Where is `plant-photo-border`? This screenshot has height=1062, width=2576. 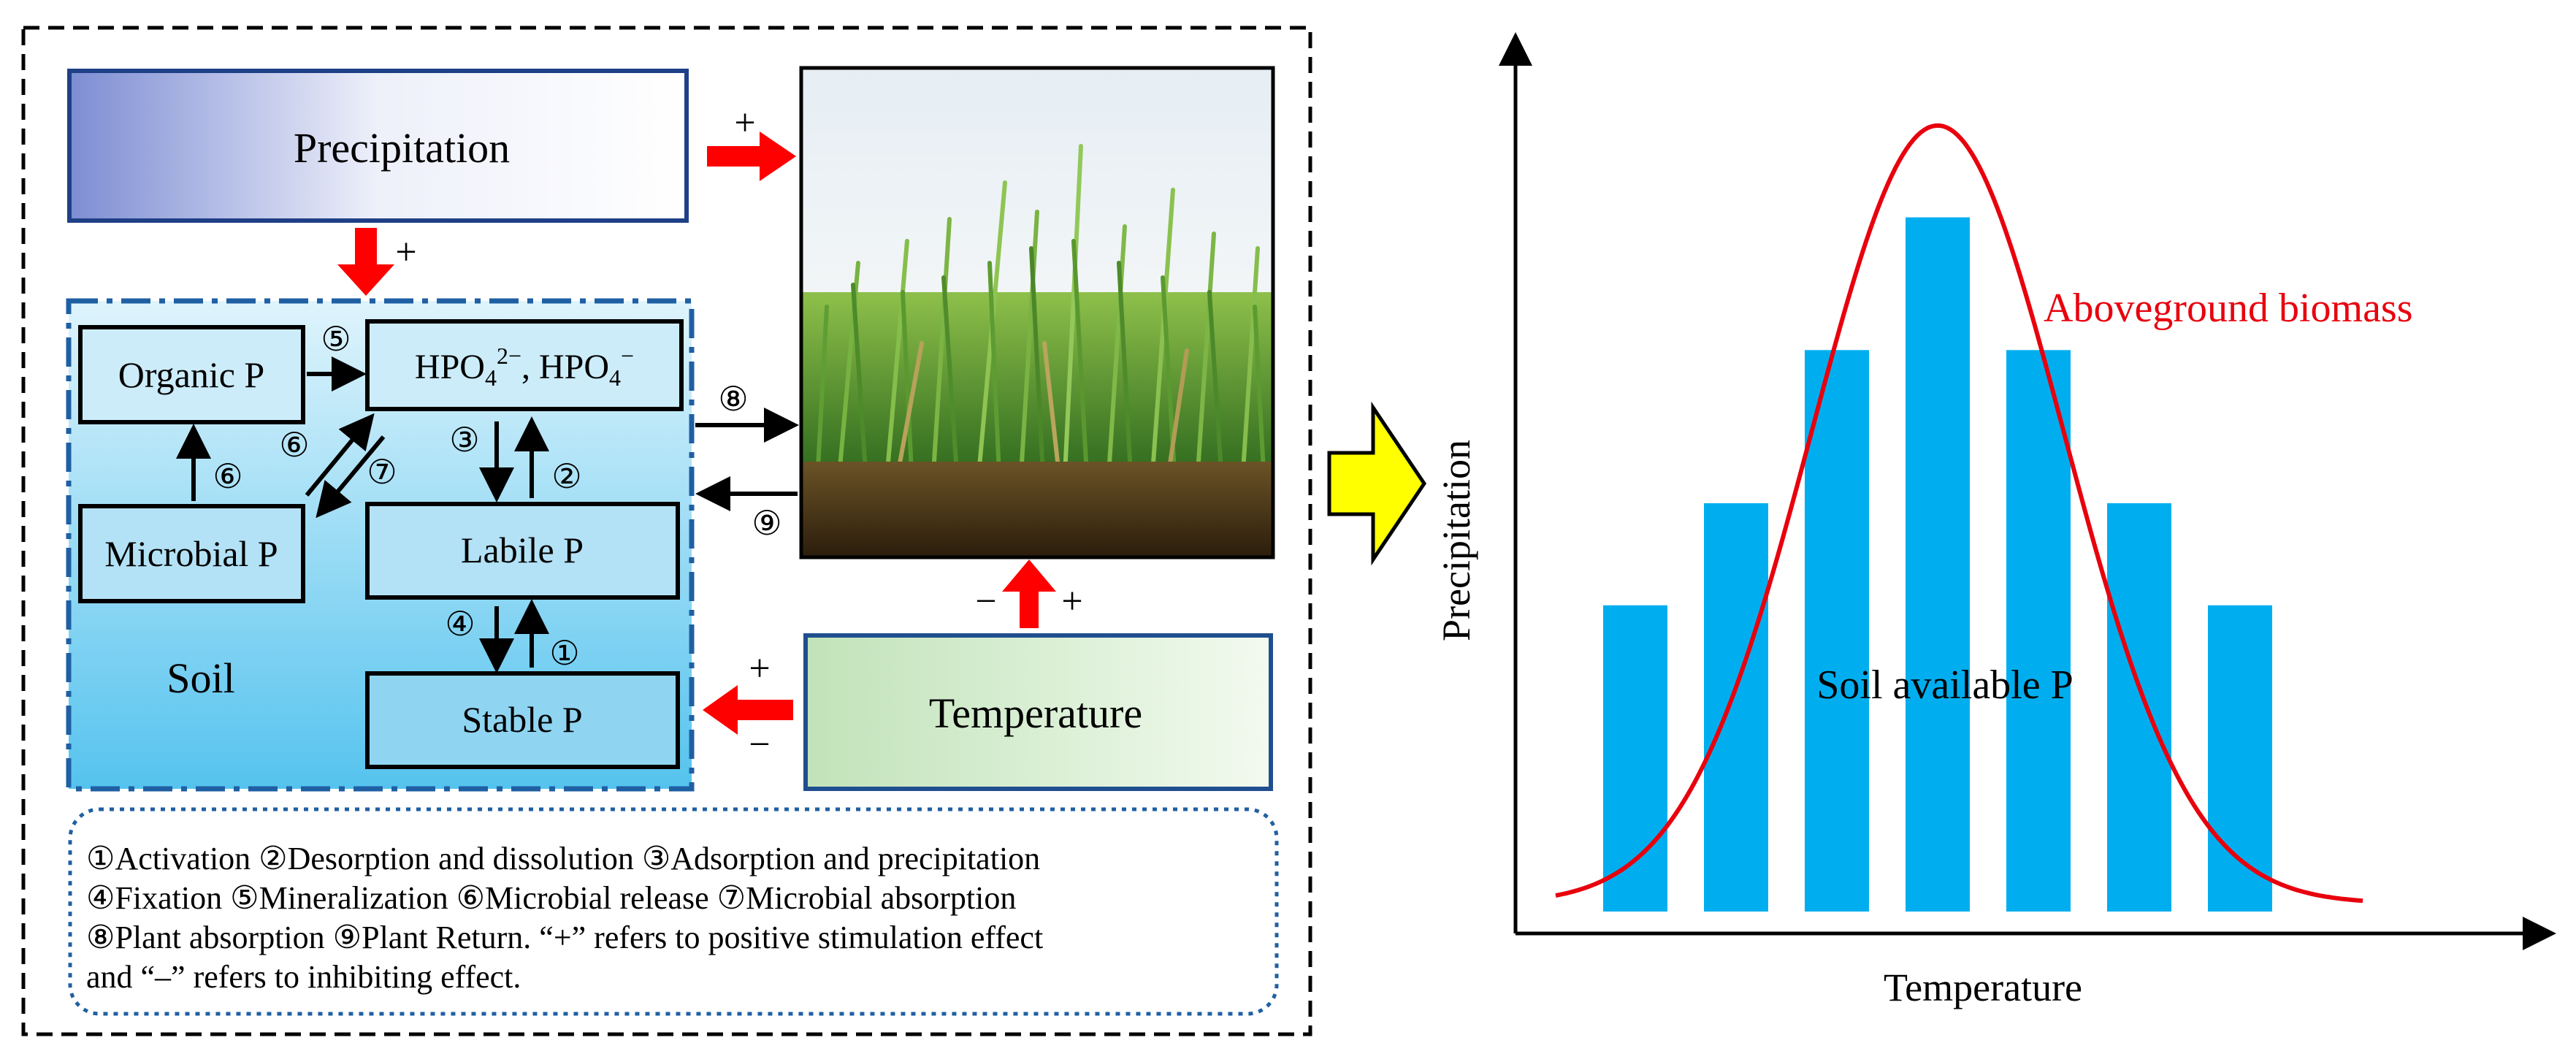
plant-photo-border is located at coordinates (1037, 312).